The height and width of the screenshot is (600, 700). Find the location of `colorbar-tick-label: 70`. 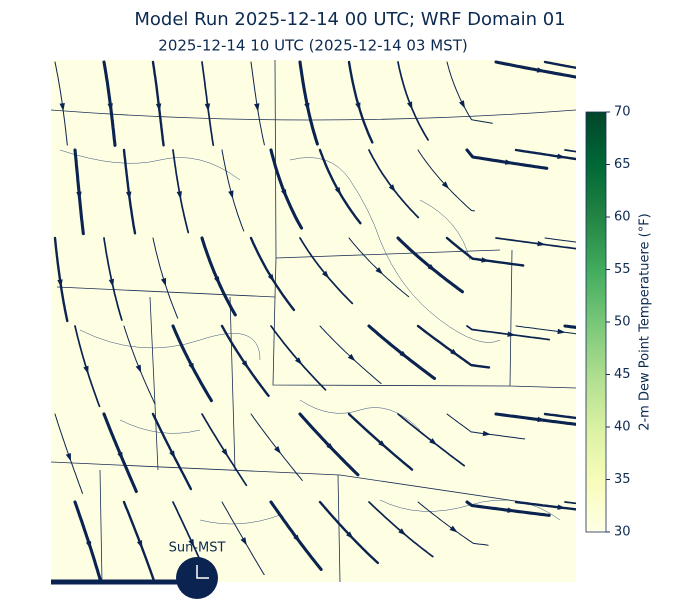

colorbar-tick-label: 70 is located at coordinates (622, 112).